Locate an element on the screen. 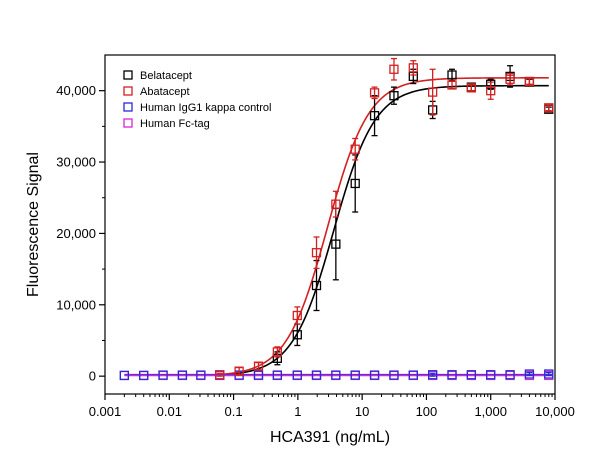  y-tick-label: 40,000 is located at coordinates (76, 90).